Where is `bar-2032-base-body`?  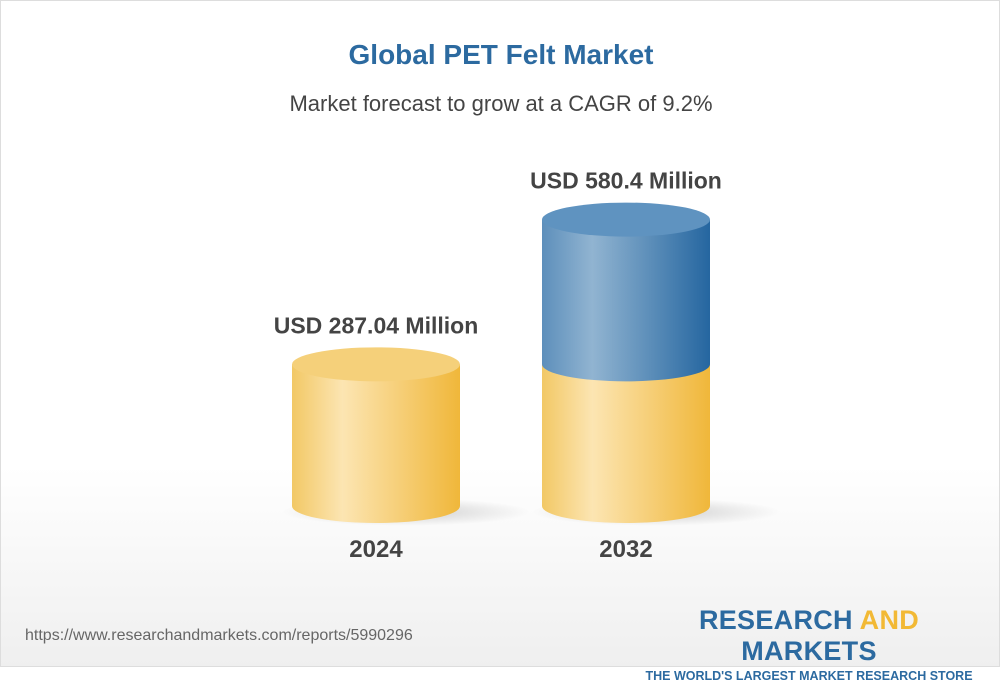
bar-2032-base-body is located at coordinates (626, 443).